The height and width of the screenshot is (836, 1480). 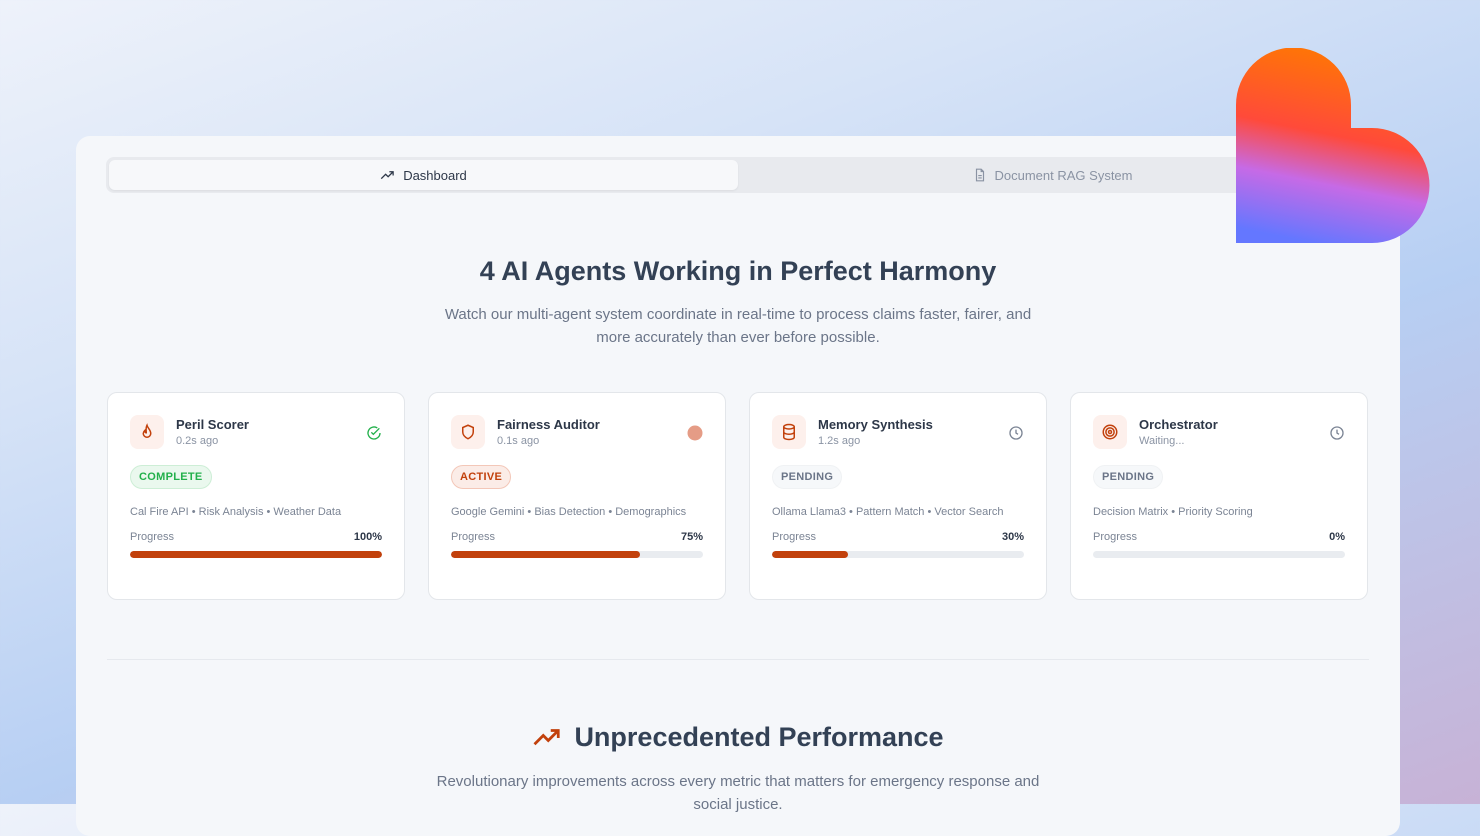 What do you see at coordinates (374, 435) in the screenshot?
I see `check-circle-icon` at bounding box center [374, 435].